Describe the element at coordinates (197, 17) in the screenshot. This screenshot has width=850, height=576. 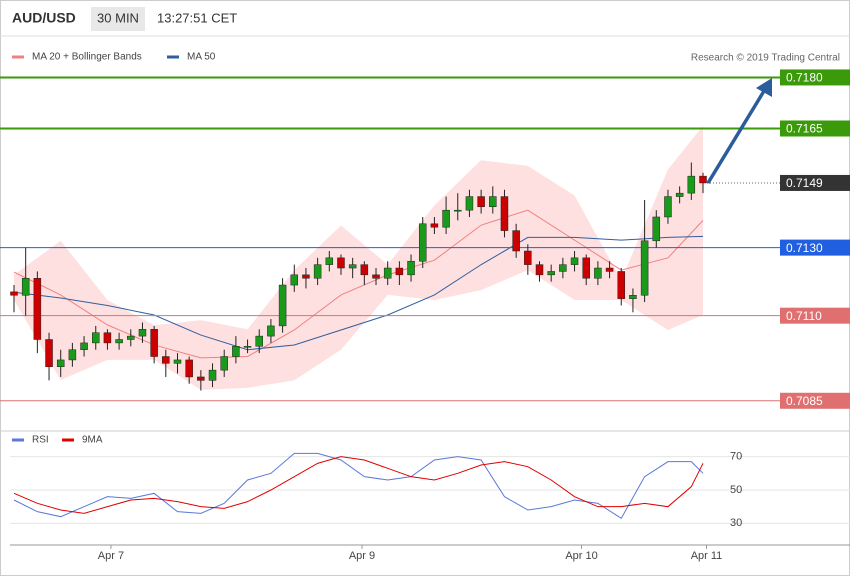
I see `time: 13:27:51 CET` at that location.